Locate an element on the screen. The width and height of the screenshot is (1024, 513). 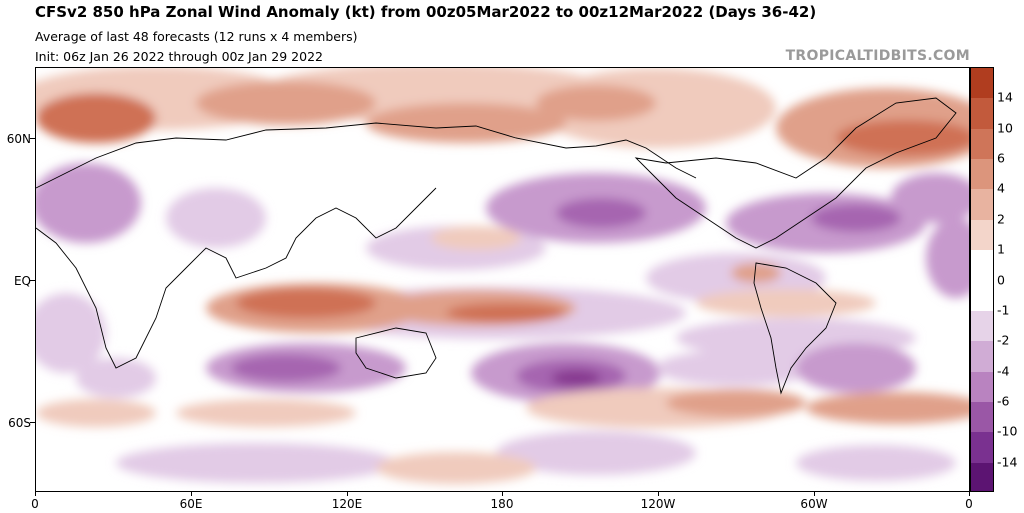
north-america-coast is located at coordinates (795, 173).